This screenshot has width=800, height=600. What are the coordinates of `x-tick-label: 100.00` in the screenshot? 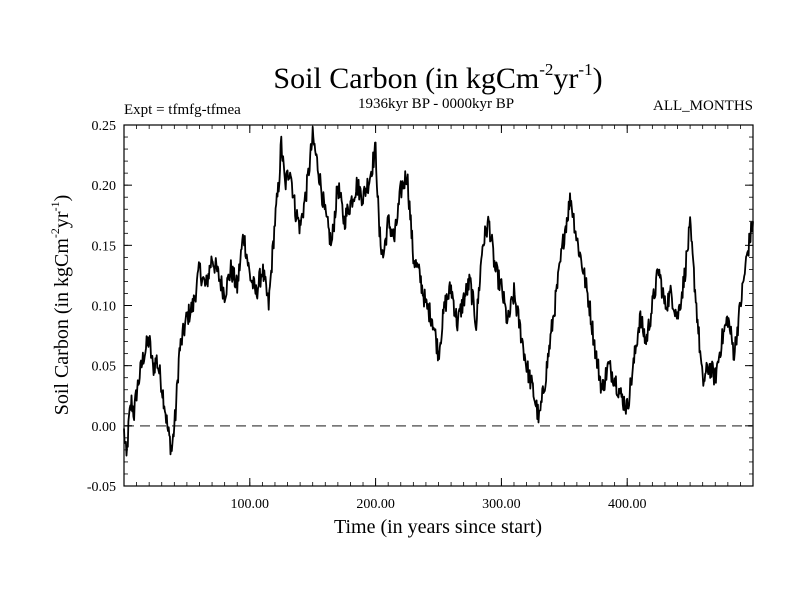 It's located at (250, 504).